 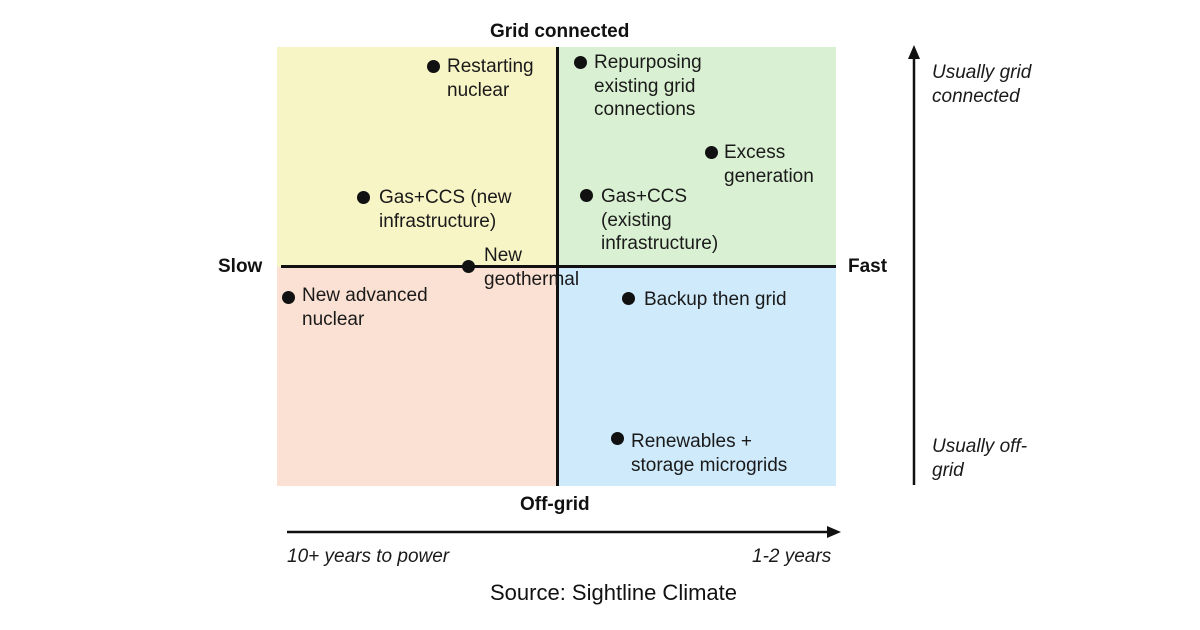 I want to click on axis-label-fast: Fast, so click(x=868, y=266).